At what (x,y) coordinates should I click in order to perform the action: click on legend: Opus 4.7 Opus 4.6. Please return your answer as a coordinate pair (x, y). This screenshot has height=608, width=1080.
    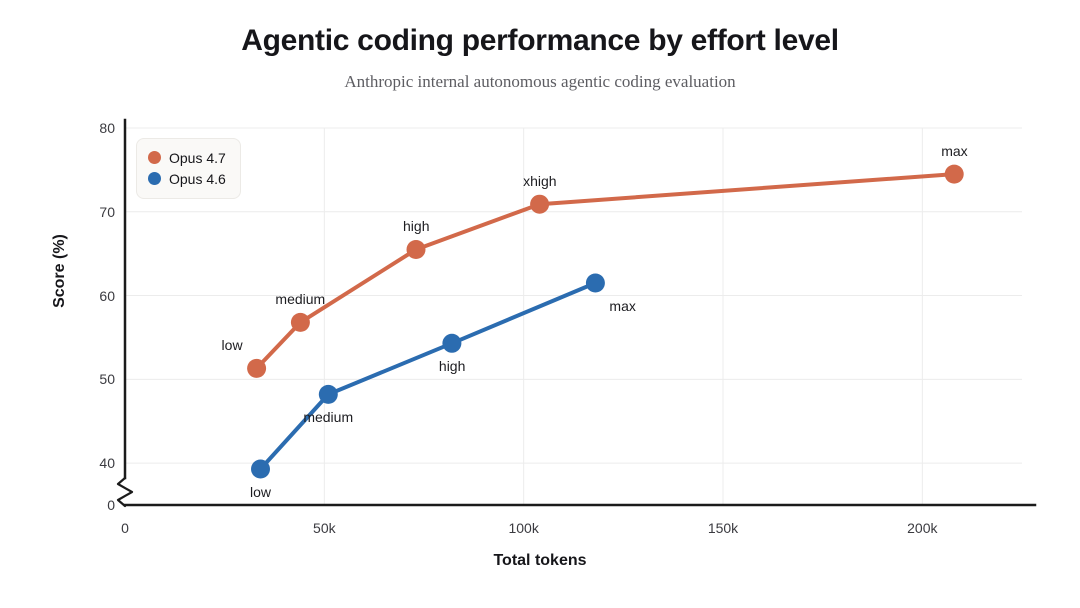
    Looking at the image, I should click on (188, 168).